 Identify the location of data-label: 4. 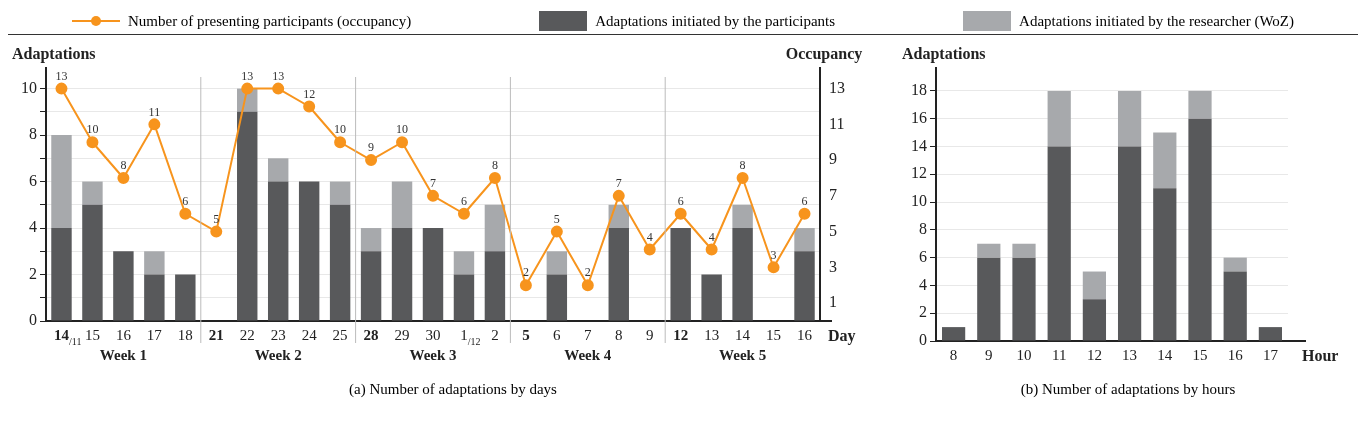
(711, 236).